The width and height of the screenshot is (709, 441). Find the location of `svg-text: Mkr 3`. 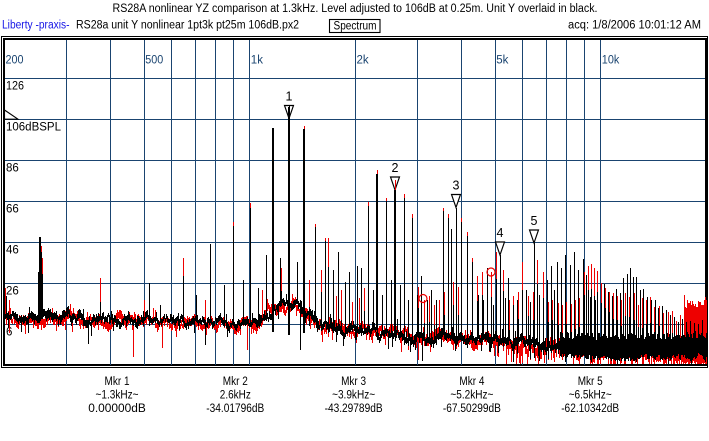

svg-text: Mkr 3 is located at coordinates (353, 382).